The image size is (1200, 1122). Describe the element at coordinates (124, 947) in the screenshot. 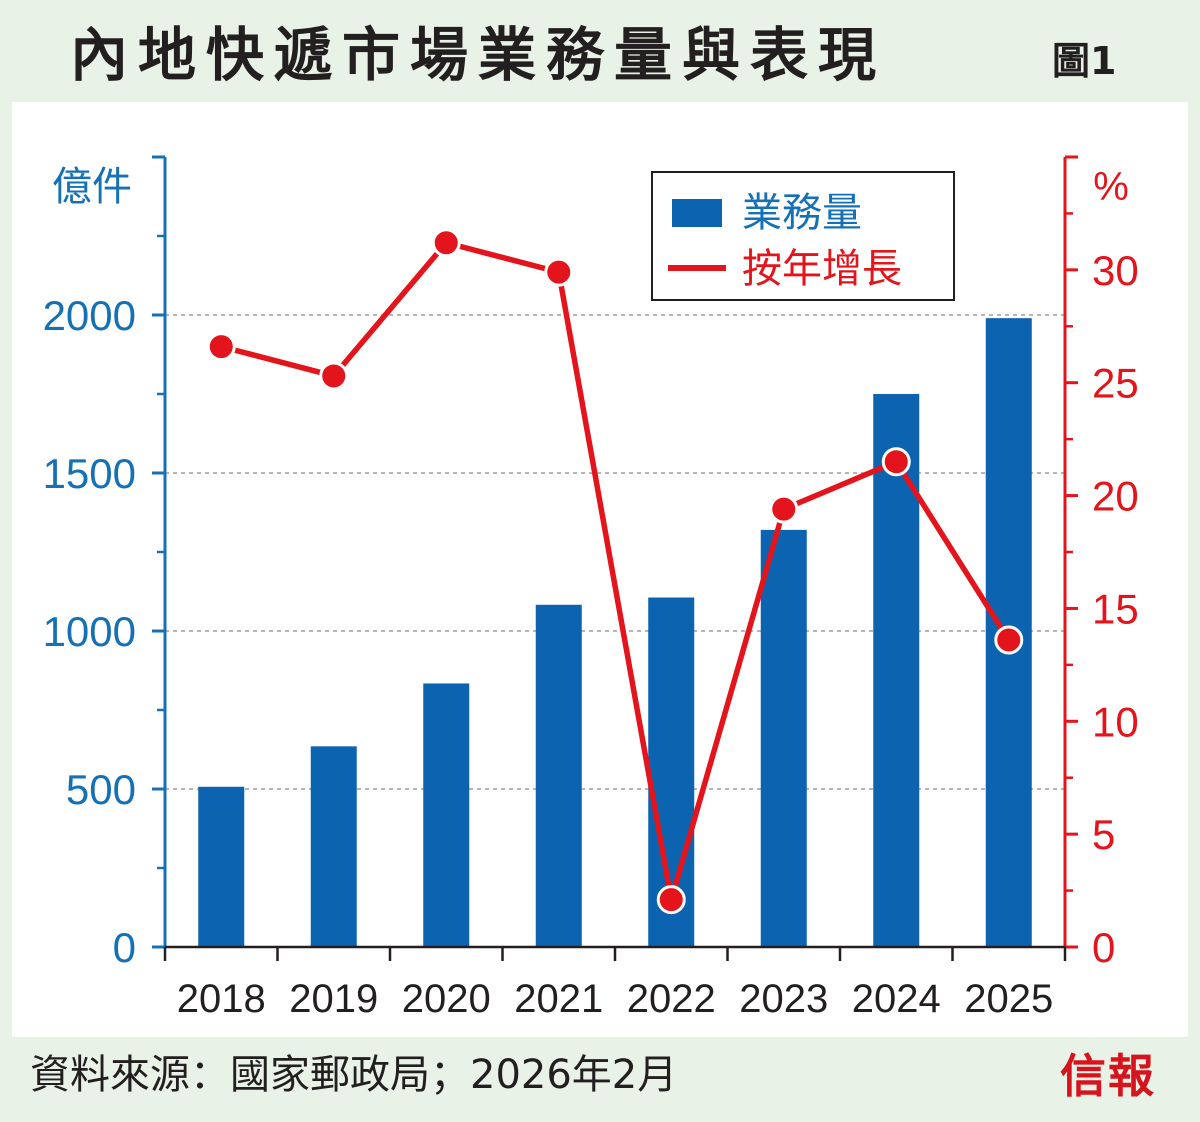

I see `left-tick-label: 0` at that location.